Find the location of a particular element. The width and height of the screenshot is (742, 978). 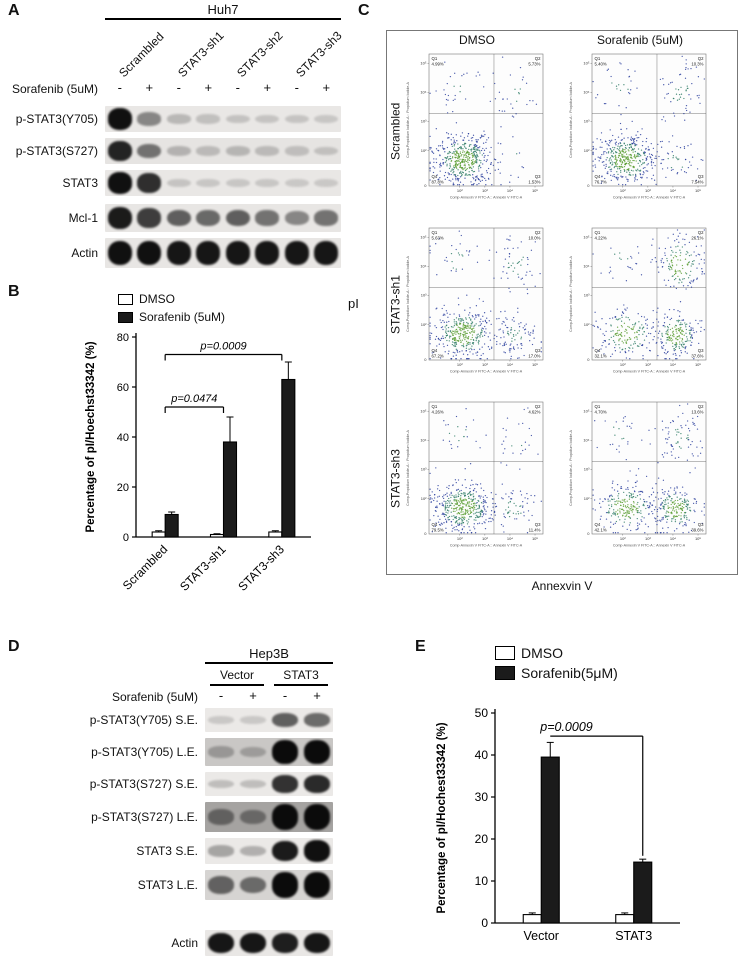

panel-d-letter: D is located at coordinates (14, 646).